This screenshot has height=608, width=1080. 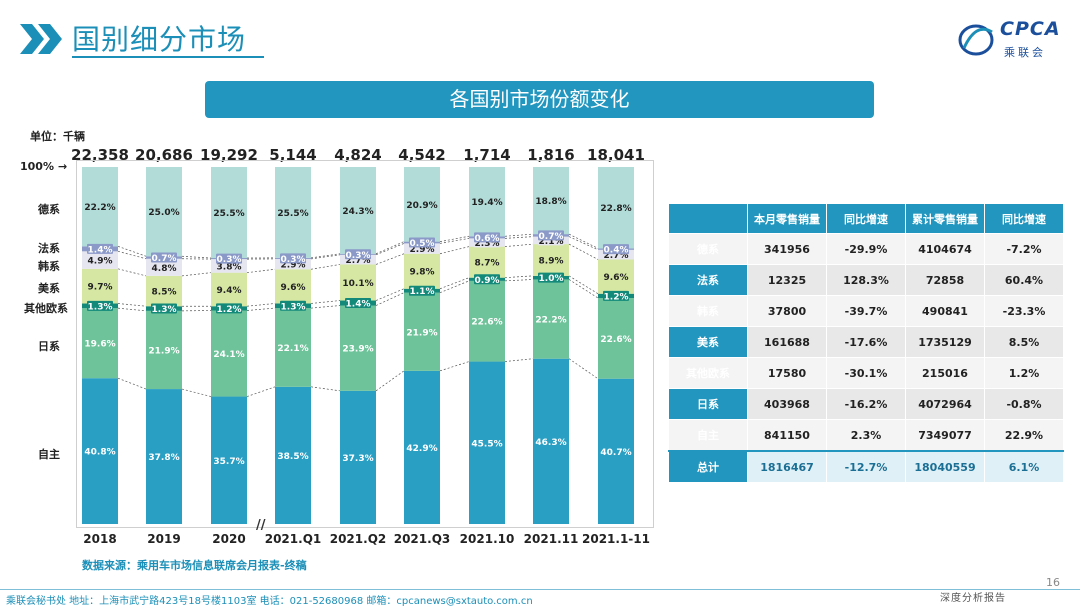 I want to click on table-header-cell: 同比增速, so click(x=866, y=218).